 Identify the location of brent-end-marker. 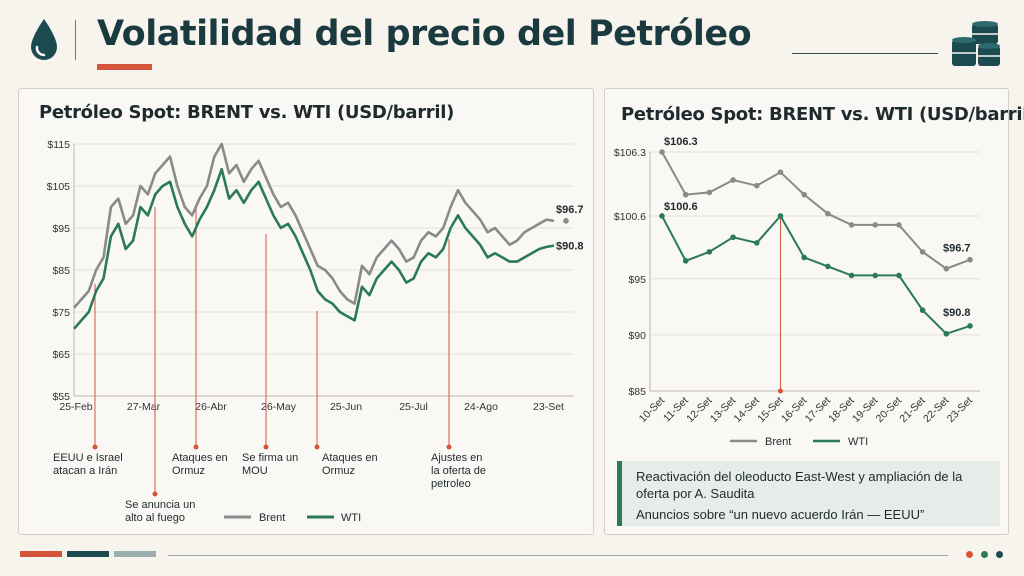
(566, 221).